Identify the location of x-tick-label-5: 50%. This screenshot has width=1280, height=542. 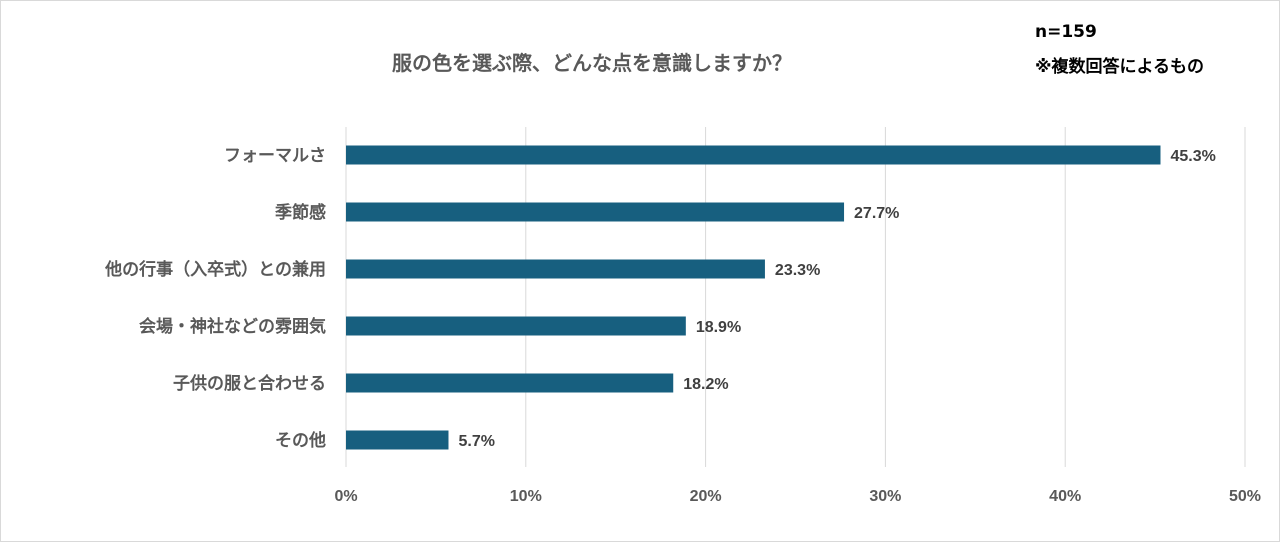
(1245, 496).